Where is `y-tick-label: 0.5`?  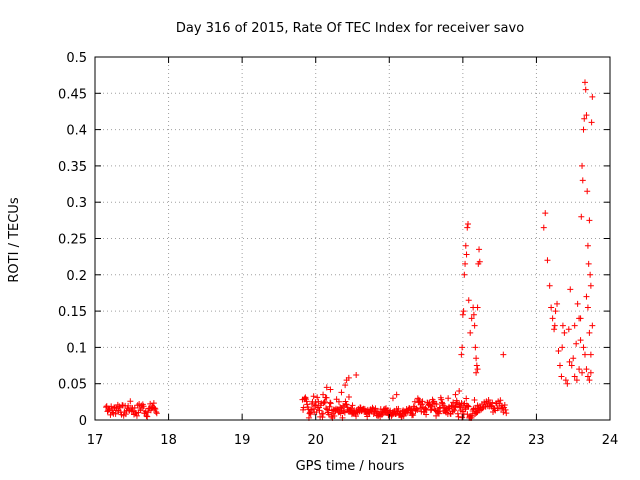 y-tick-label: 0.5 is located at coordinates (76, 58).